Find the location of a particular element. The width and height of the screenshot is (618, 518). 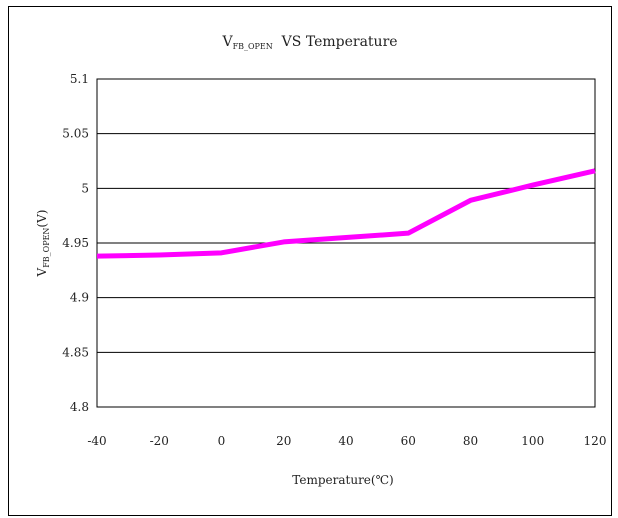

y-tick-label: 5.1 is located at coordinates (79, 79).